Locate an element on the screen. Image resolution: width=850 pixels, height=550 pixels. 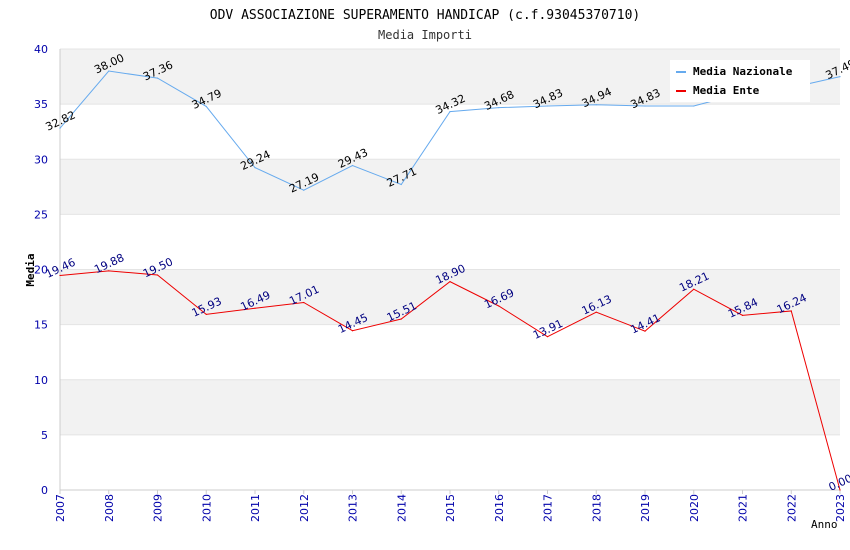
x-tick-label: 2009 is located at coordinates (158, 508).